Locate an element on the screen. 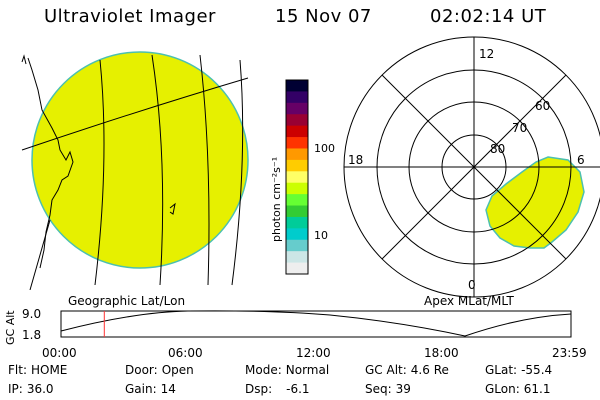  x-tick-label: 18:00 is located at coordinates (441, 353).